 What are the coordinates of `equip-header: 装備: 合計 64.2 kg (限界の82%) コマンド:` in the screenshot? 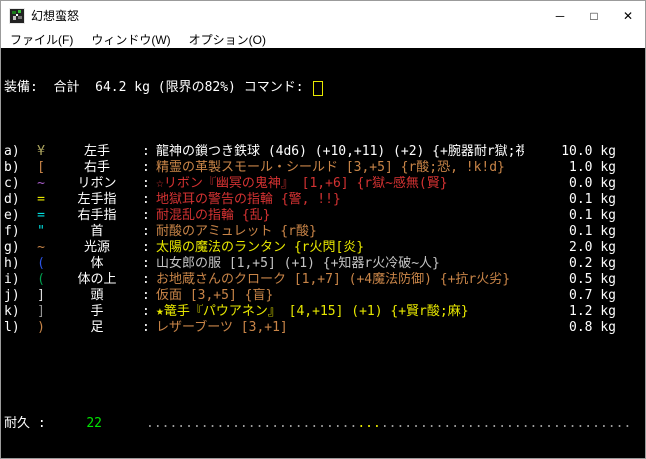 It's located at (323, 88).